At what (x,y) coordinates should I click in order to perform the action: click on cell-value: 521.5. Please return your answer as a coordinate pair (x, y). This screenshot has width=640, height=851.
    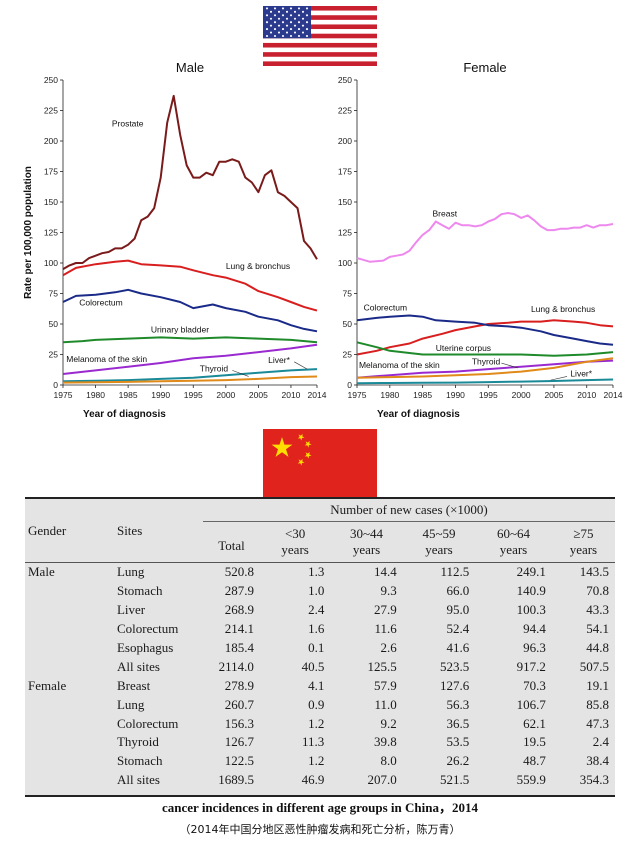
    Looking at the image, I should click on (454, 780).